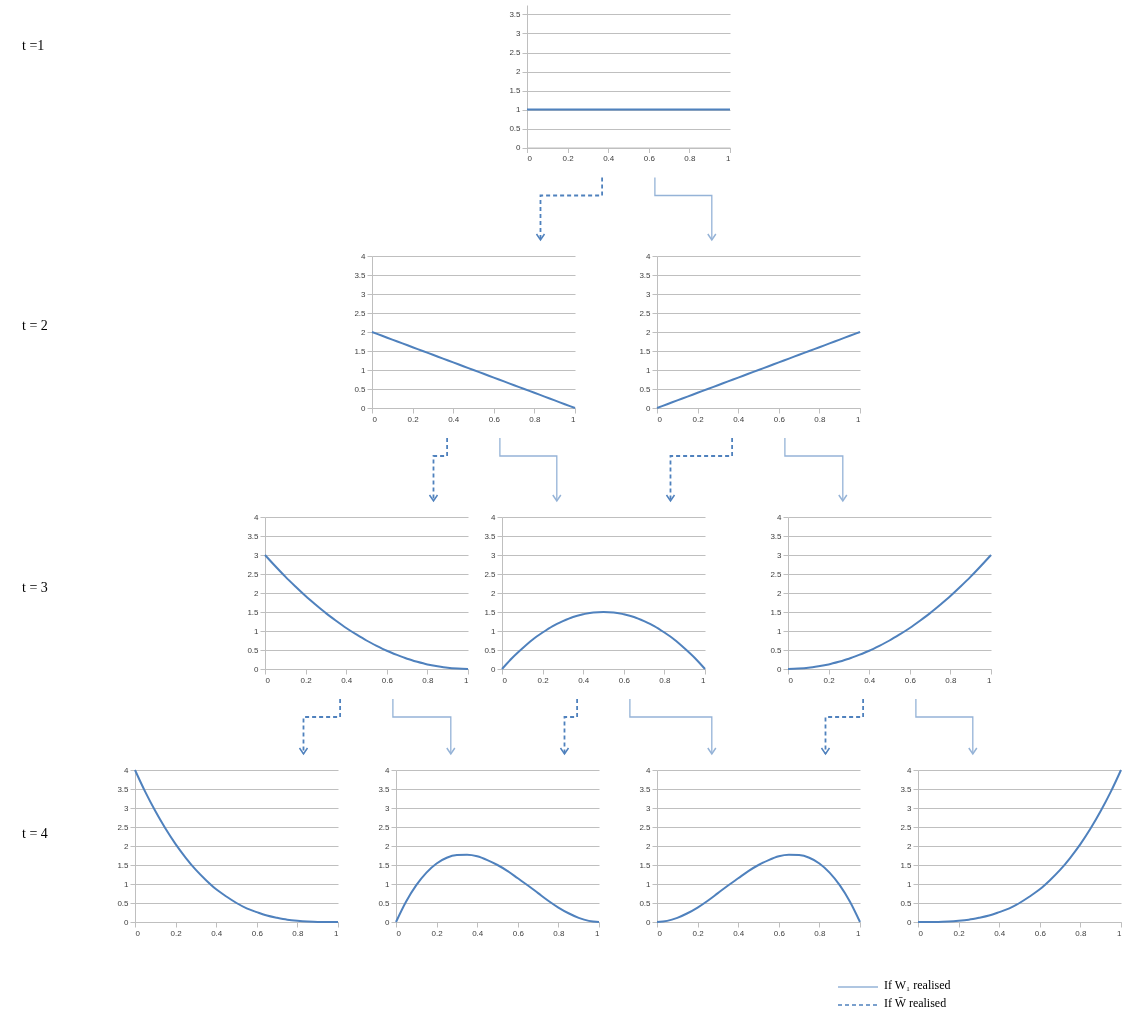 The image size is (1127, 1024). What do you see at coordinates (915, 1003) in the screenshot?
I see `text: If W̄ realised` at bounding box center [915, 1003].